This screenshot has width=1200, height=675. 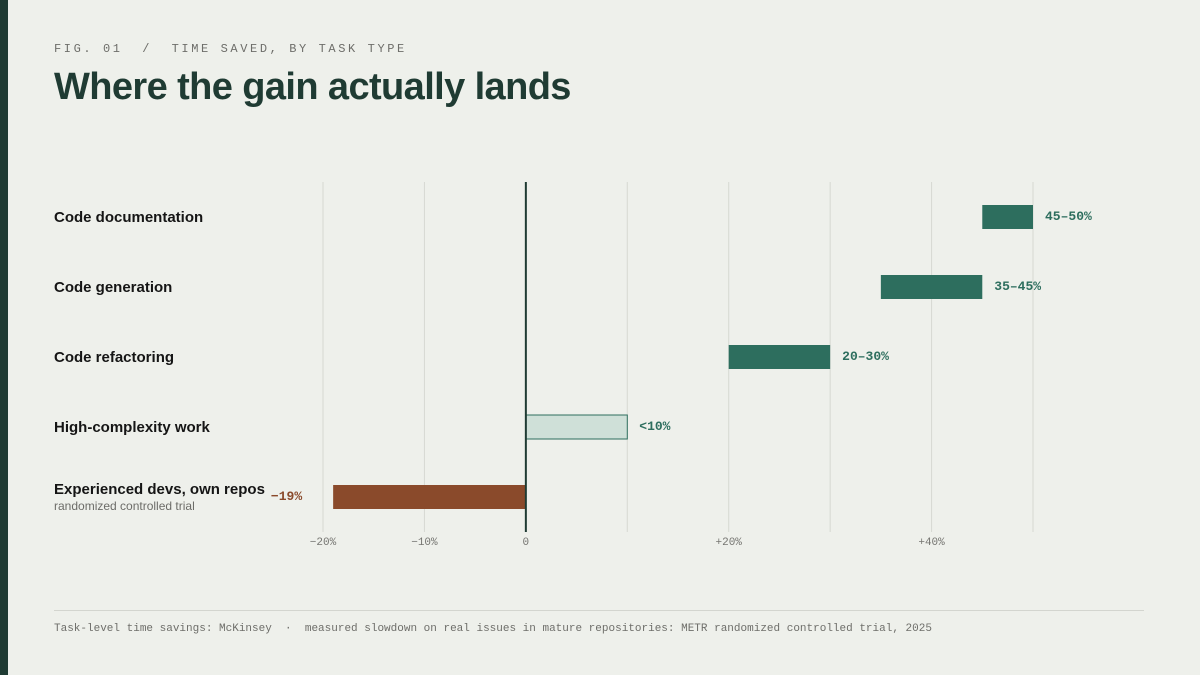 What do you see at coordinates (132, 427) in the screenshot?
I see `category-label: High-complexity work` at bounding box center [132, 427].